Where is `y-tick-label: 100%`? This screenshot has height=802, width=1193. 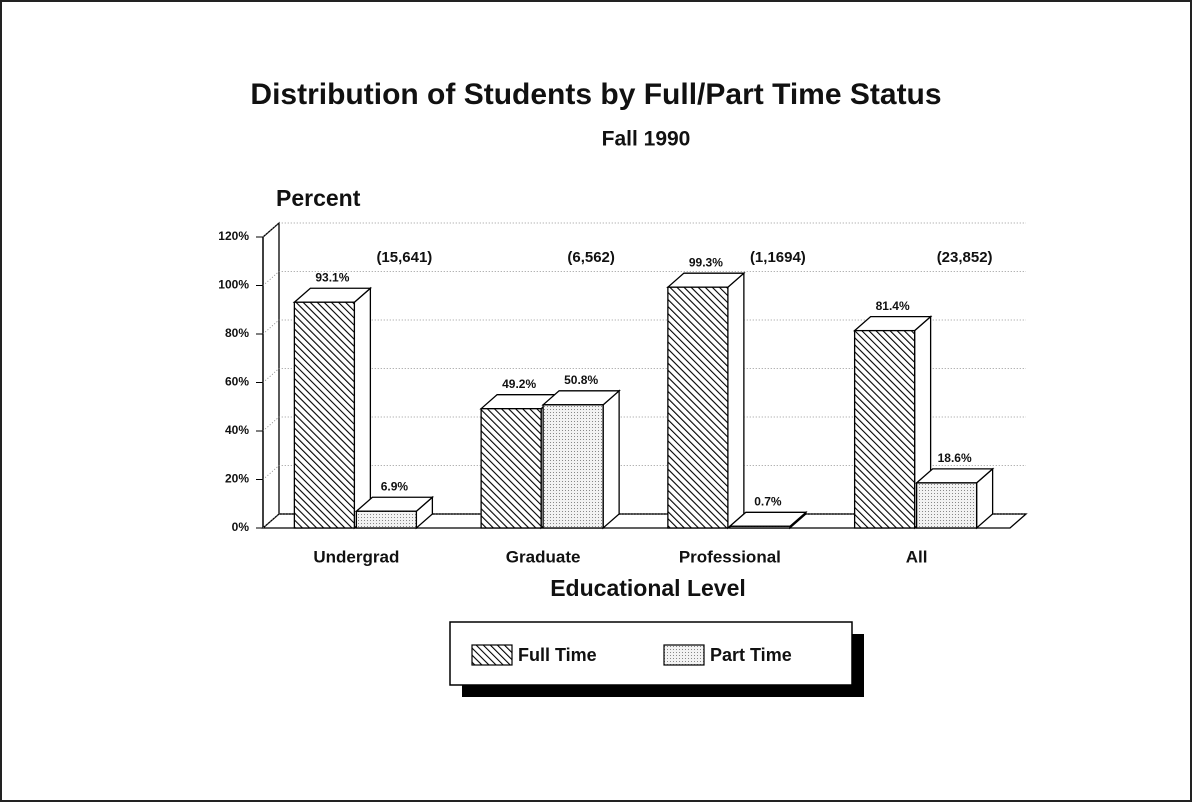
y-tick-label: 100% is located at coordinates (233, 285).